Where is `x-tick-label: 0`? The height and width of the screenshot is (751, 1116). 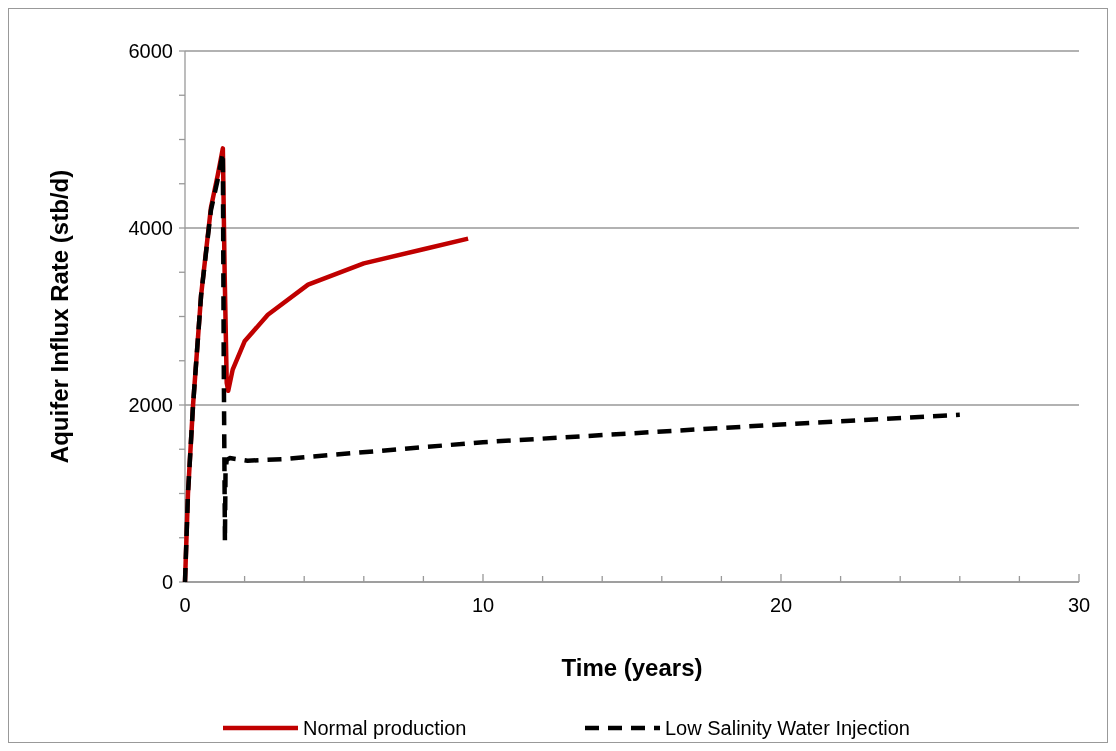
x-tick-label: 0 is located at coordinates (185, 605).